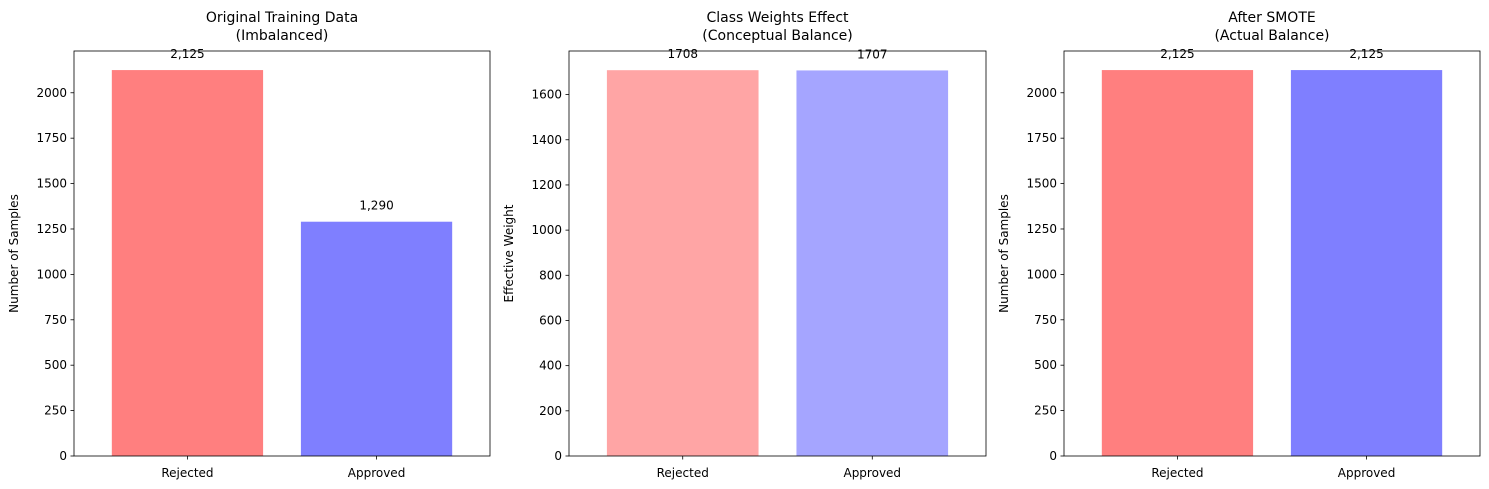 This screenshot has width=1489, height=489. I want to click on y-tick-label: 1200, so click(546, 185).